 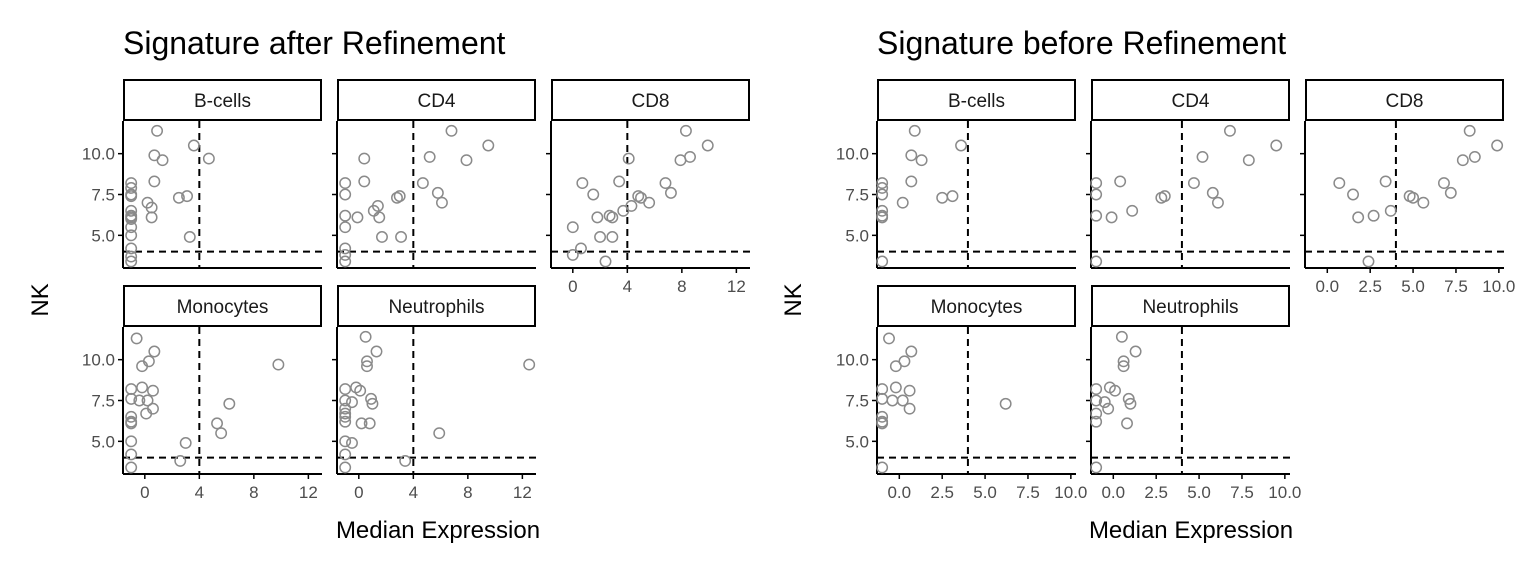 What do you see at coordinates (199, 492) in the screenshot?
I see `x-tick-label-after-monocytes: 4` at bounding box center [199, 492].